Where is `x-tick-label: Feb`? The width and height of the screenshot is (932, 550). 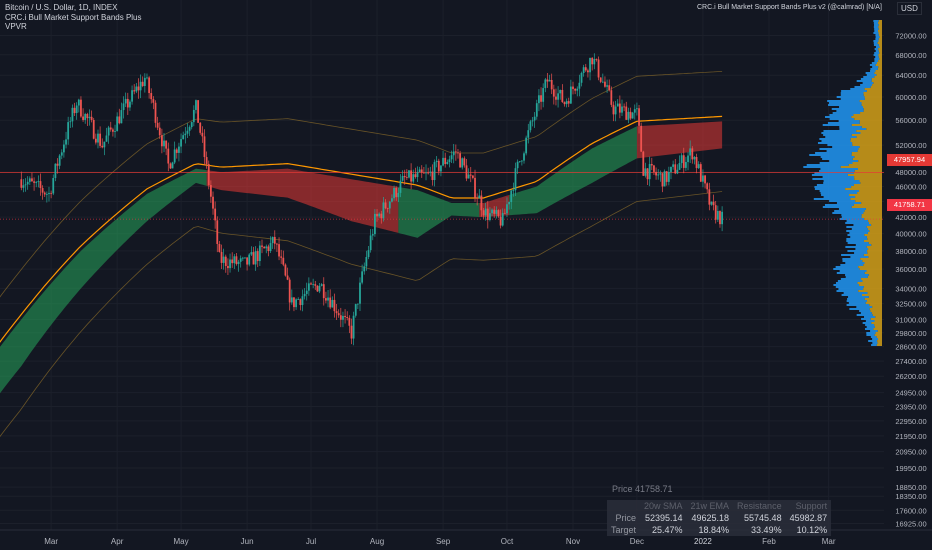
x-tick-label: Feb is located at coordinates (769, 541).